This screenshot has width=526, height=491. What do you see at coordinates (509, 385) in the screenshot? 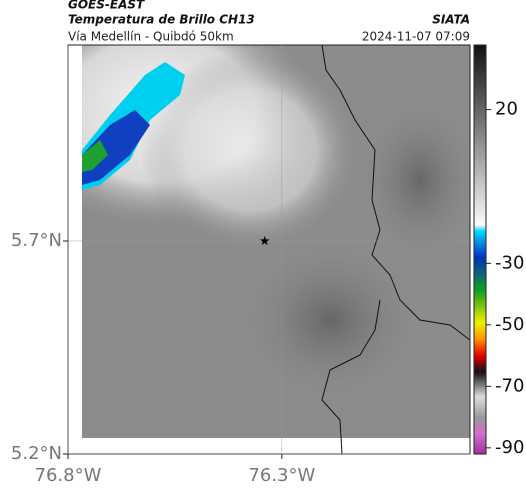
I see `colorbar-tick-label: -70` at bounding box center [509, 385].